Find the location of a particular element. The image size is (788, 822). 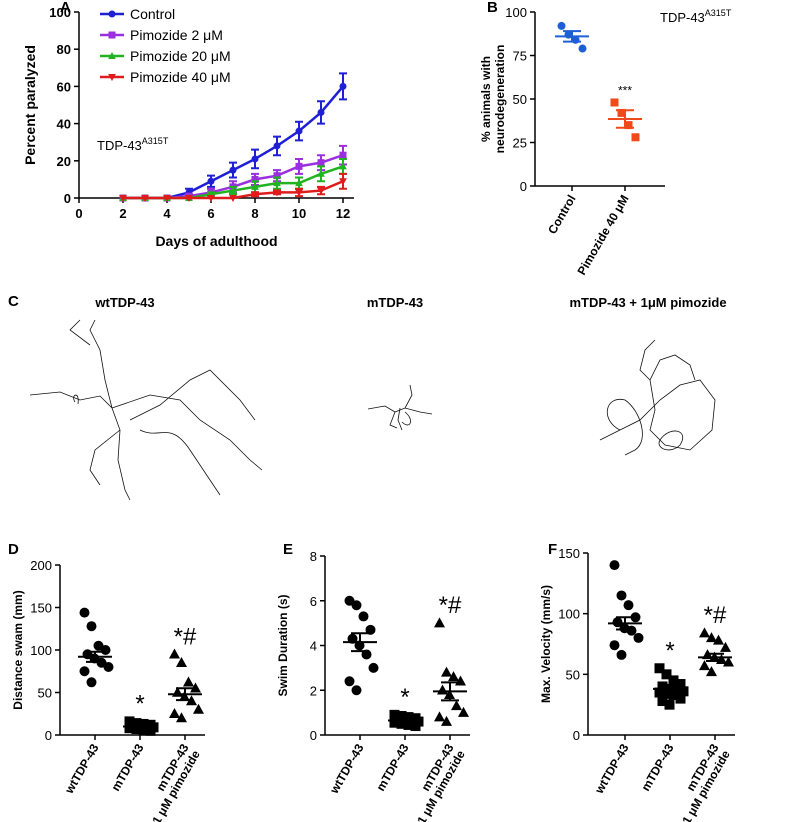

x-tick-label: 4 is located at coordinates (167, 213).